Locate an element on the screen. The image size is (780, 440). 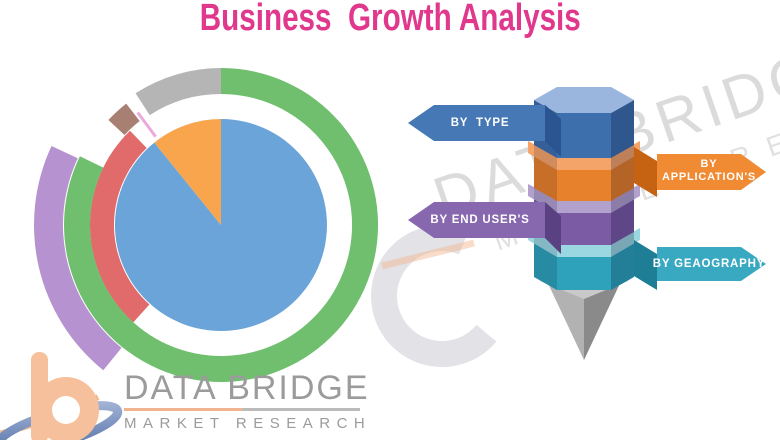
teal-bevel is located at coordinates (584, 242).